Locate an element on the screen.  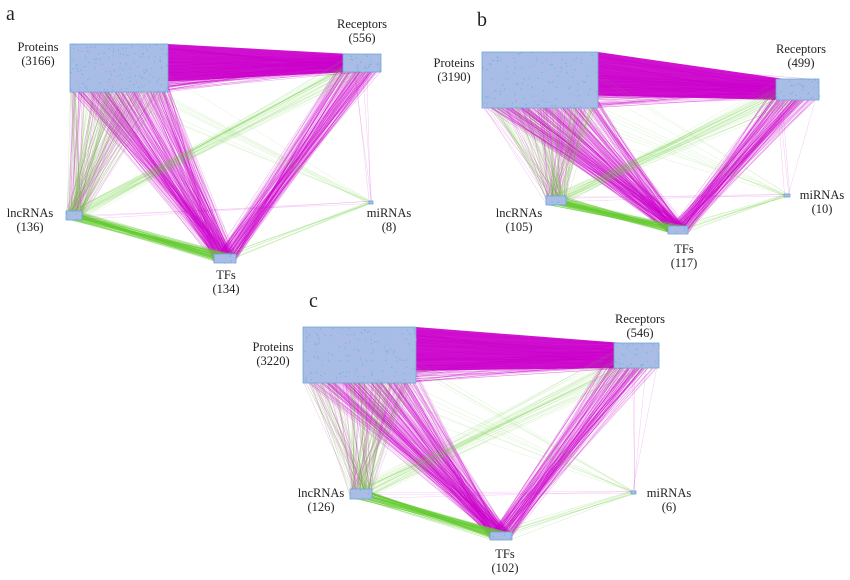
lncrna-mirna-edge is located at coordinates (492, 495).